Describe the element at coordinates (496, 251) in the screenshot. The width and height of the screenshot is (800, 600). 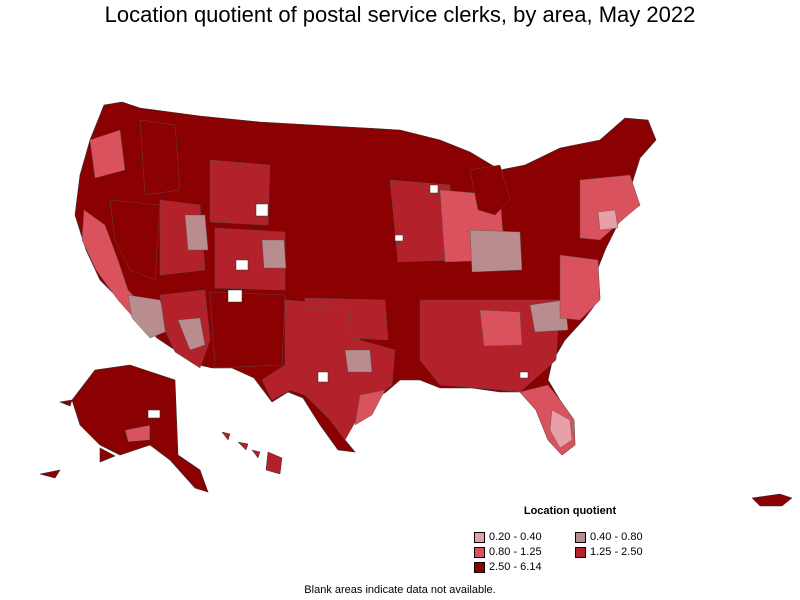
I see `ohio-valley-light-patch` at that location.